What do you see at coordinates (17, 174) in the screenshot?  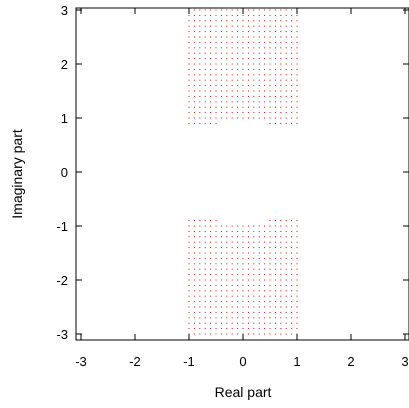 I see `y-axis-label: Imaginary part` at bounding box center [17, 174].